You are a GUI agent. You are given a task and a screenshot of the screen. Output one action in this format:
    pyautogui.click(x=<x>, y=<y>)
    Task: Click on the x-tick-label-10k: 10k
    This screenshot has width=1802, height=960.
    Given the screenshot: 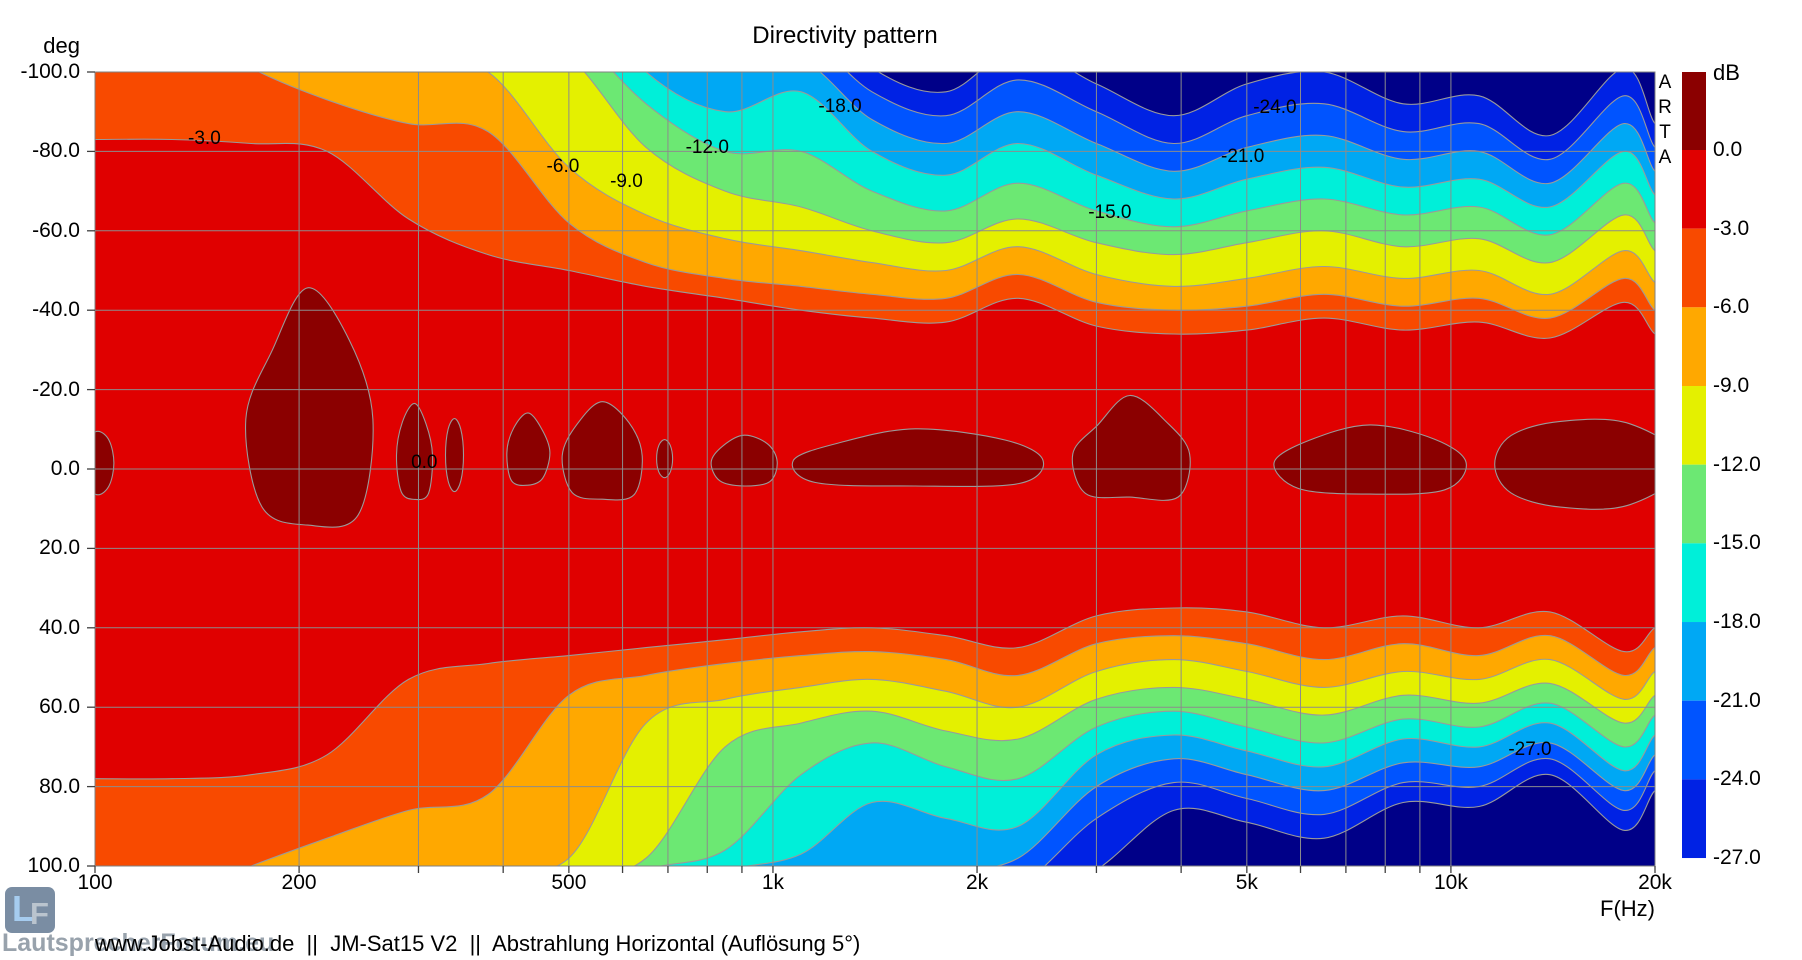 What is the action you would take?
    pyautogui.click(x=1450, y=882)
    